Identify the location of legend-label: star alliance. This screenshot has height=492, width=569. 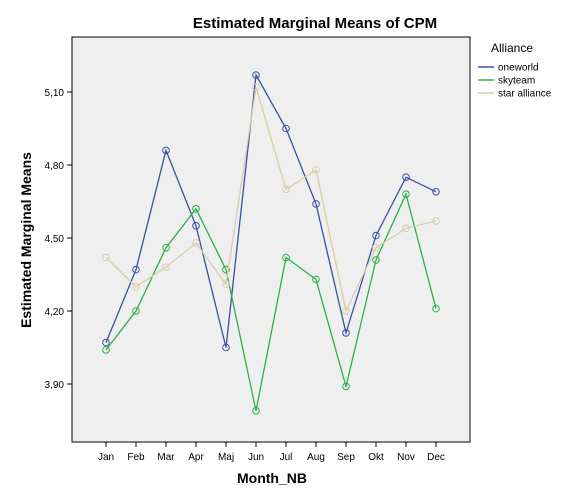
(525, 94).